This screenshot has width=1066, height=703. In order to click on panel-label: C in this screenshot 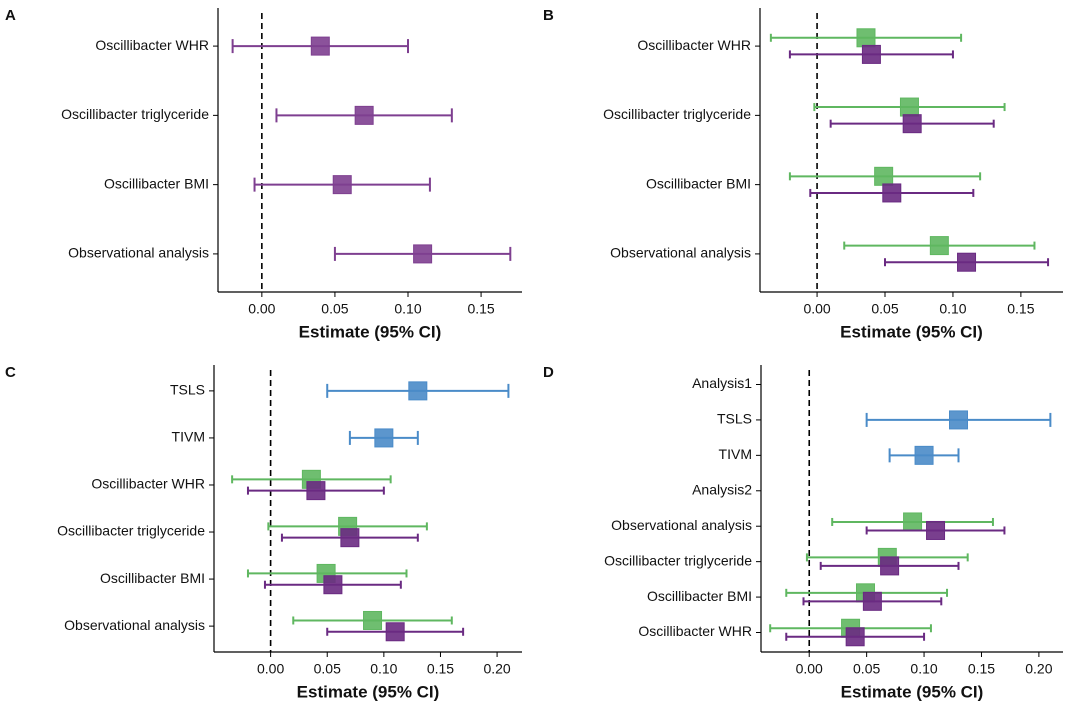, I will do `click(10, 372)`.